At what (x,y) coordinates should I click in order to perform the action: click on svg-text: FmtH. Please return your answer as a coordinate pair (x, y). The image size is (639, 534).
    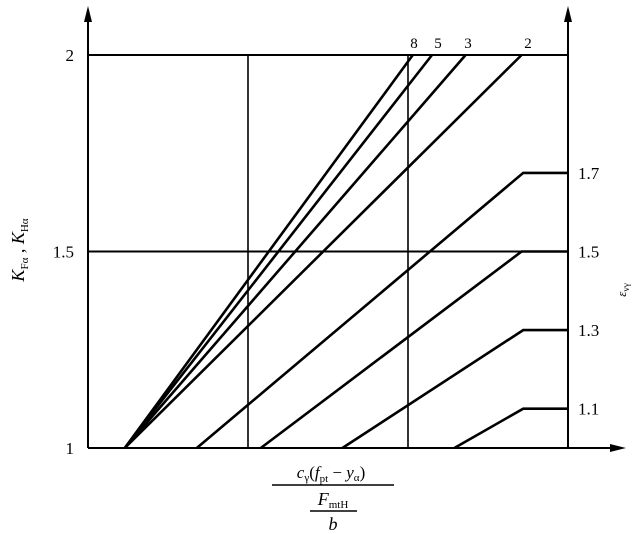
    Looking at the image, I should click on (333, 500).